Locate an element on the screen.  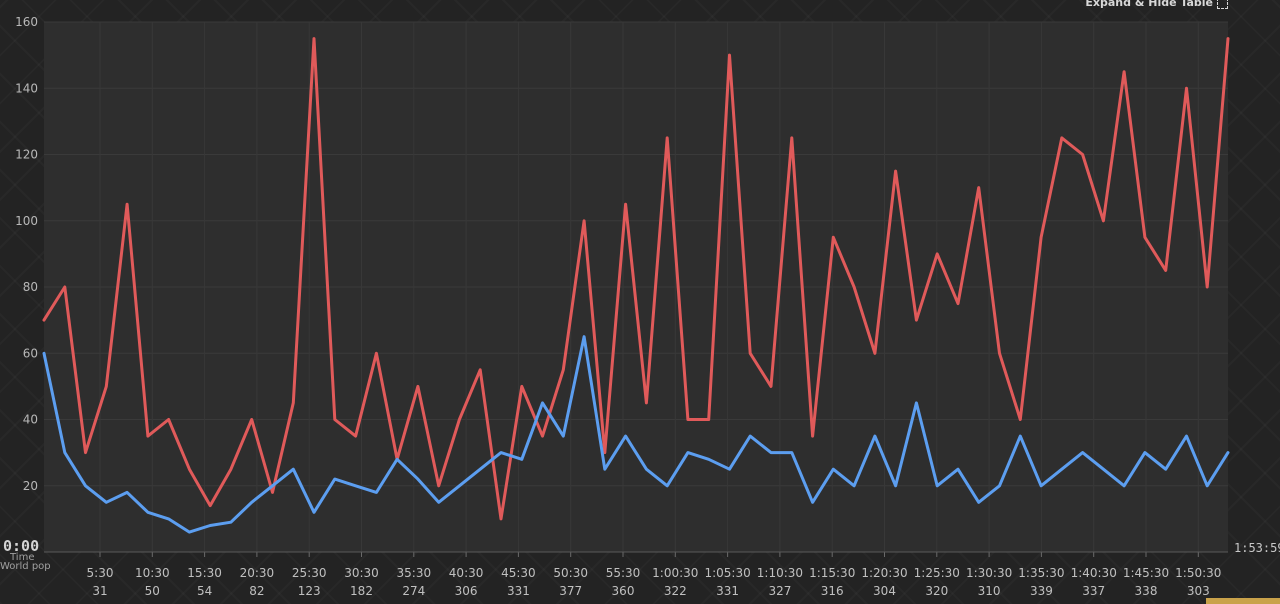
x-tick-pop-label: 123 is located at coordinates (309, 591).